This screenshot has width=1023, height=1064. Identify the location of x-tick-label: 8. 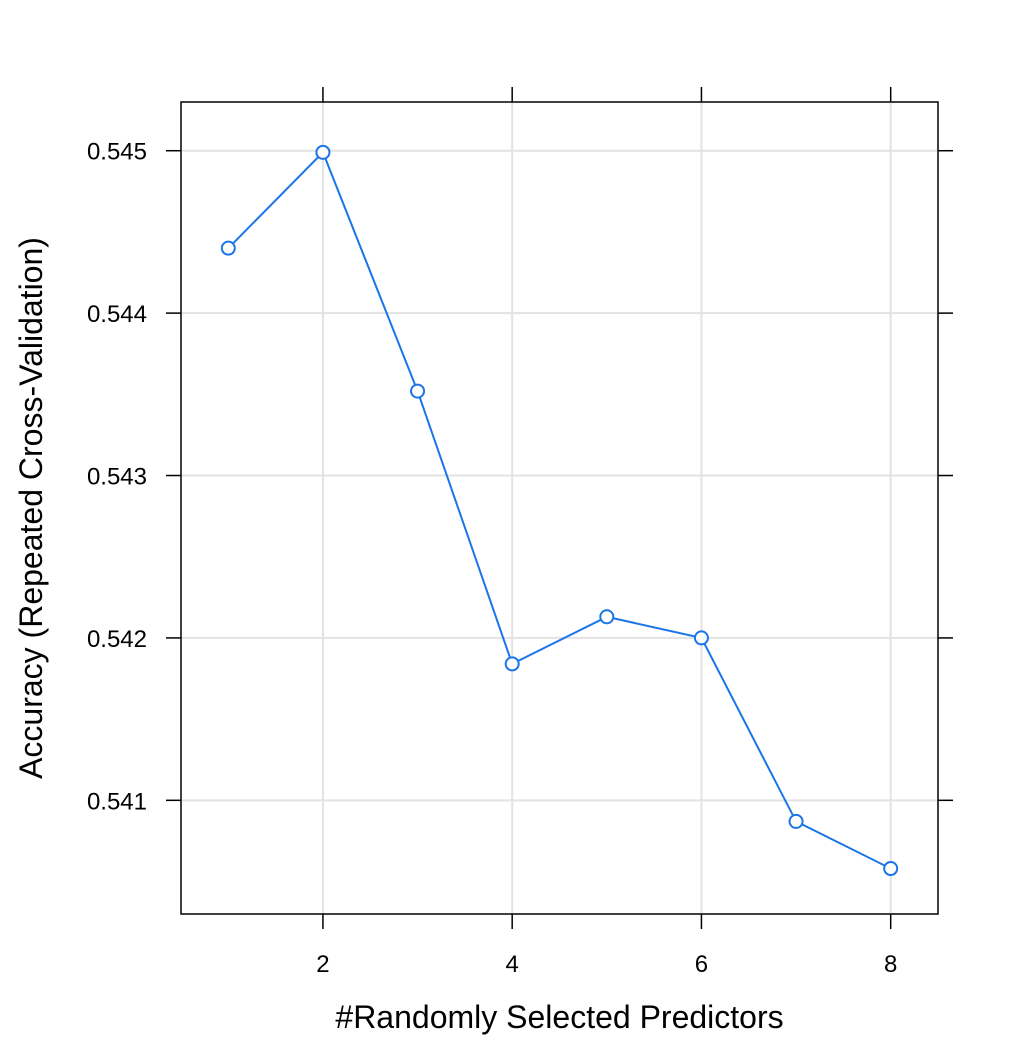
(890, 964).